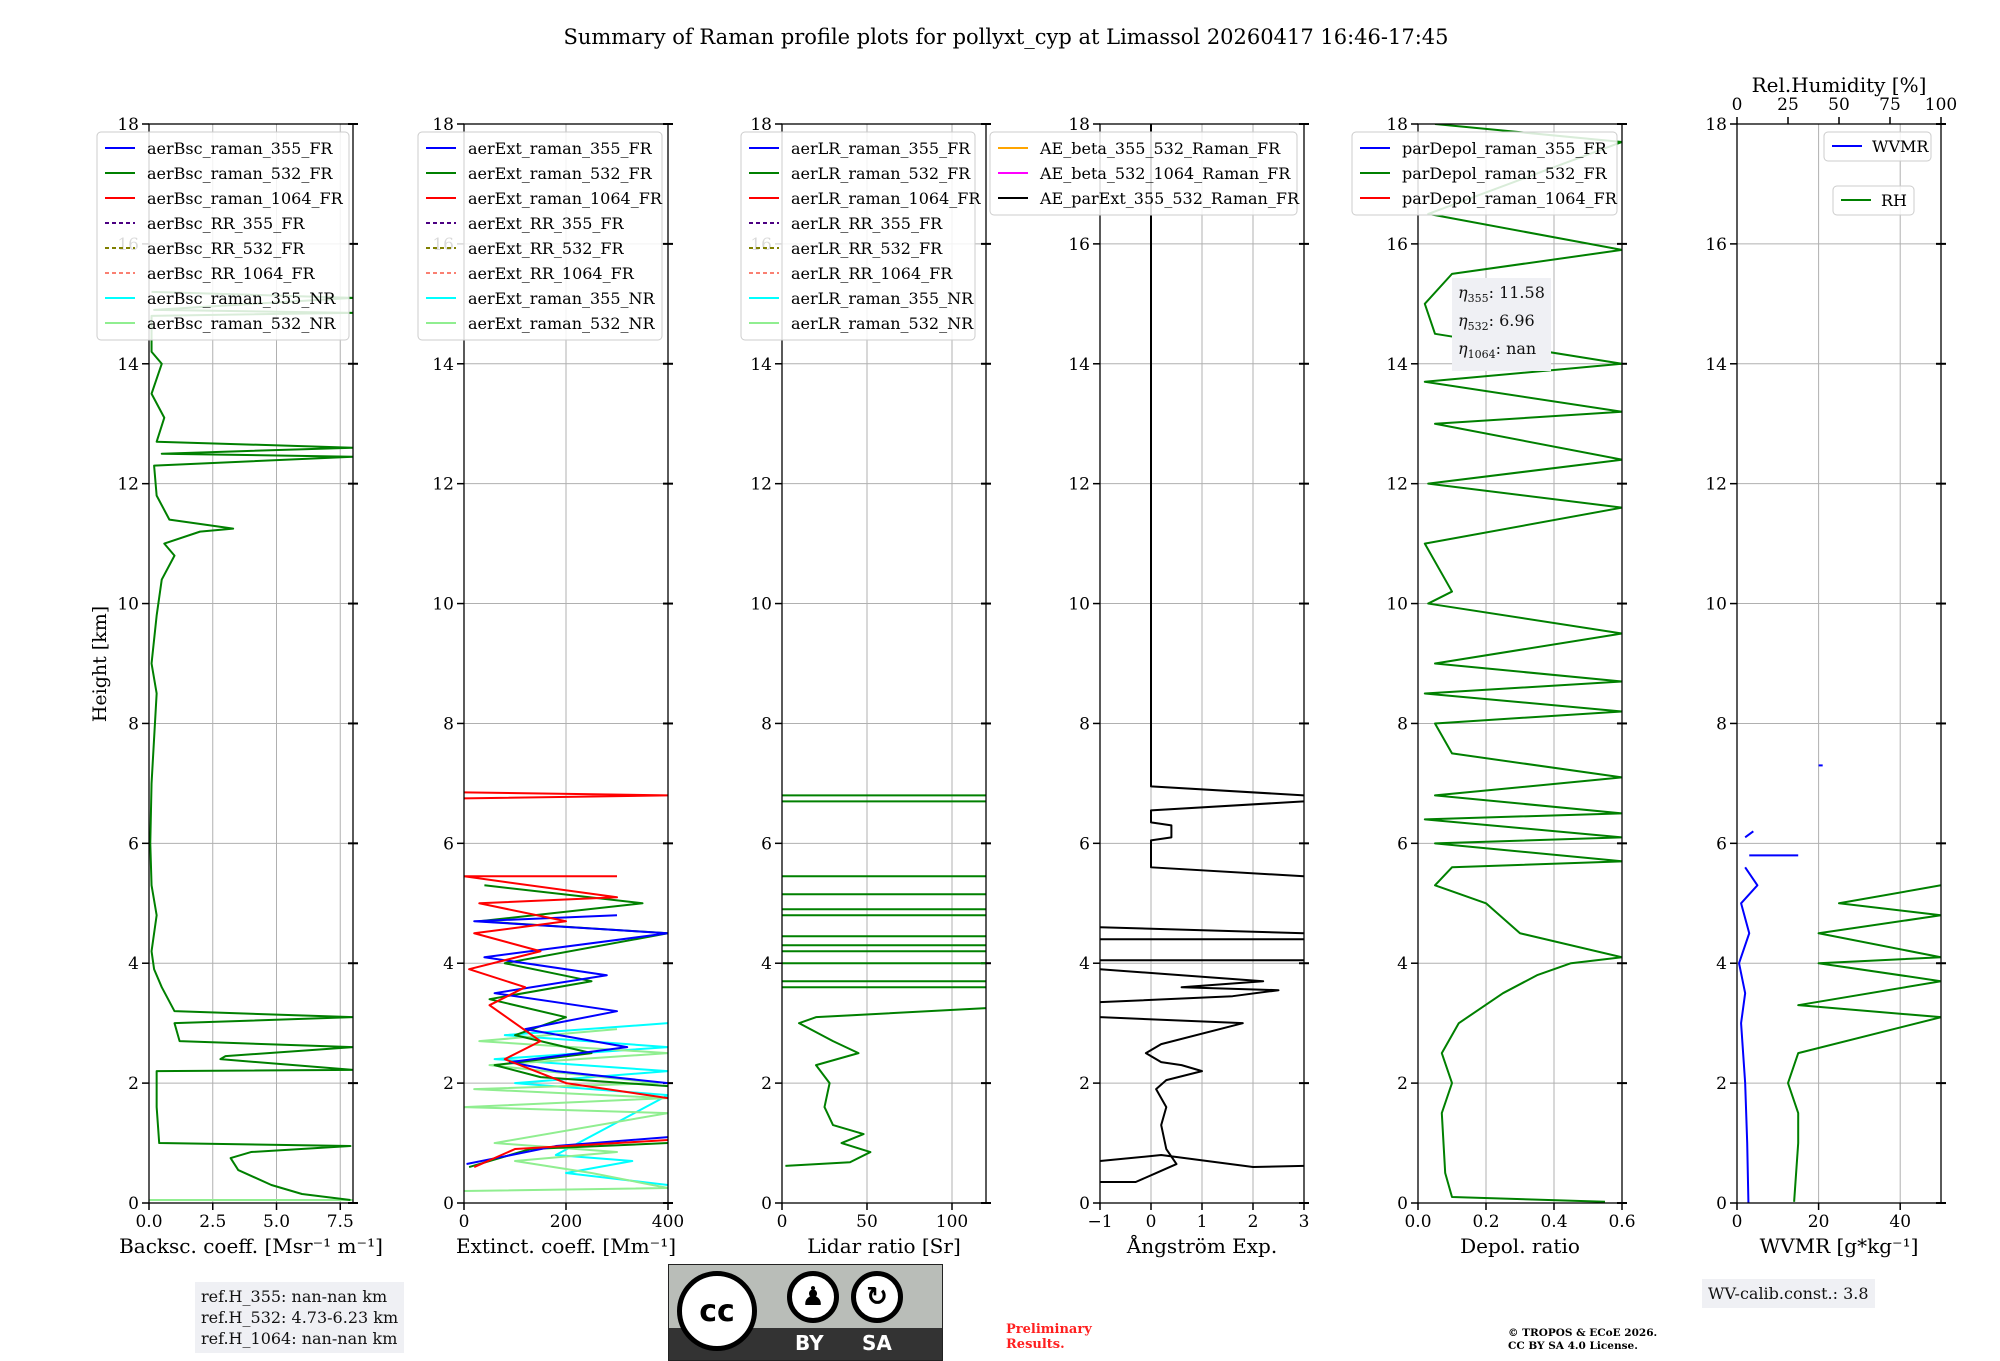 Image resolution: width=2000 pixels, height=1361 pixels. Describe the element at coordinates (886, 198) in the screenshot. I see `legend-label: aerLR_raman_1064_FR` at that location.